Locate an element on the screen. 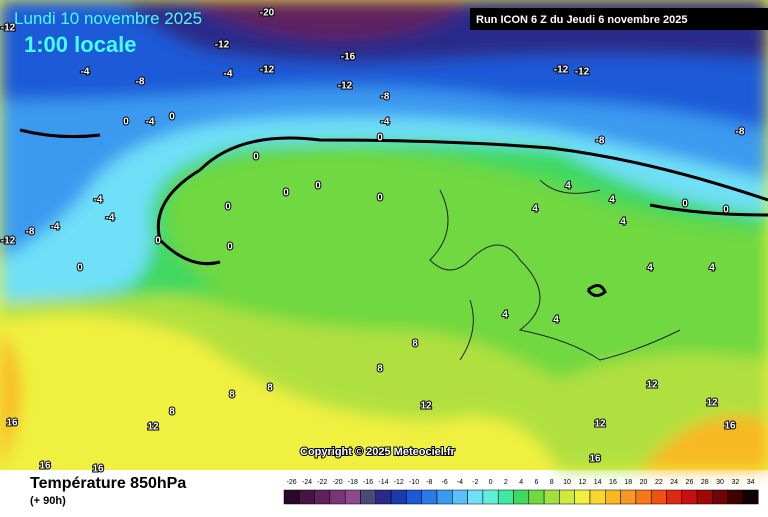 Image resolution: width=768 pixels, height=517 pixels. scale-label: -6 is located at coordinates (445, 482).